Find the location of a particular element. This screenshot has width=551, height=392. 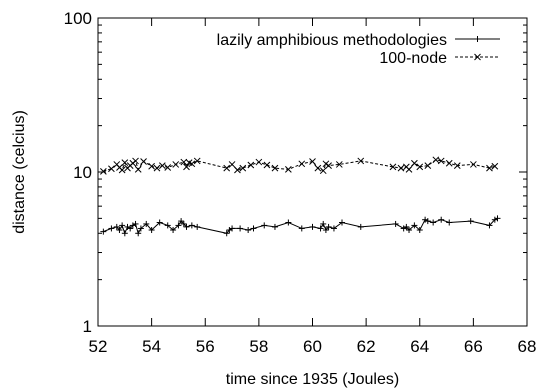

x-tick-label: 66 is located at coordinates (473, 346).